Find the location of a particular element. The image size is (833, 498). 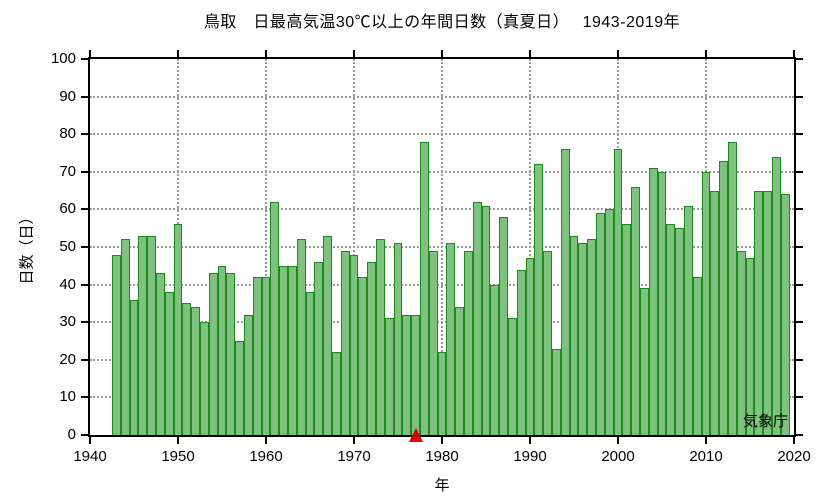

x-tick-label: 1980 is located at coordinates (442, 456).